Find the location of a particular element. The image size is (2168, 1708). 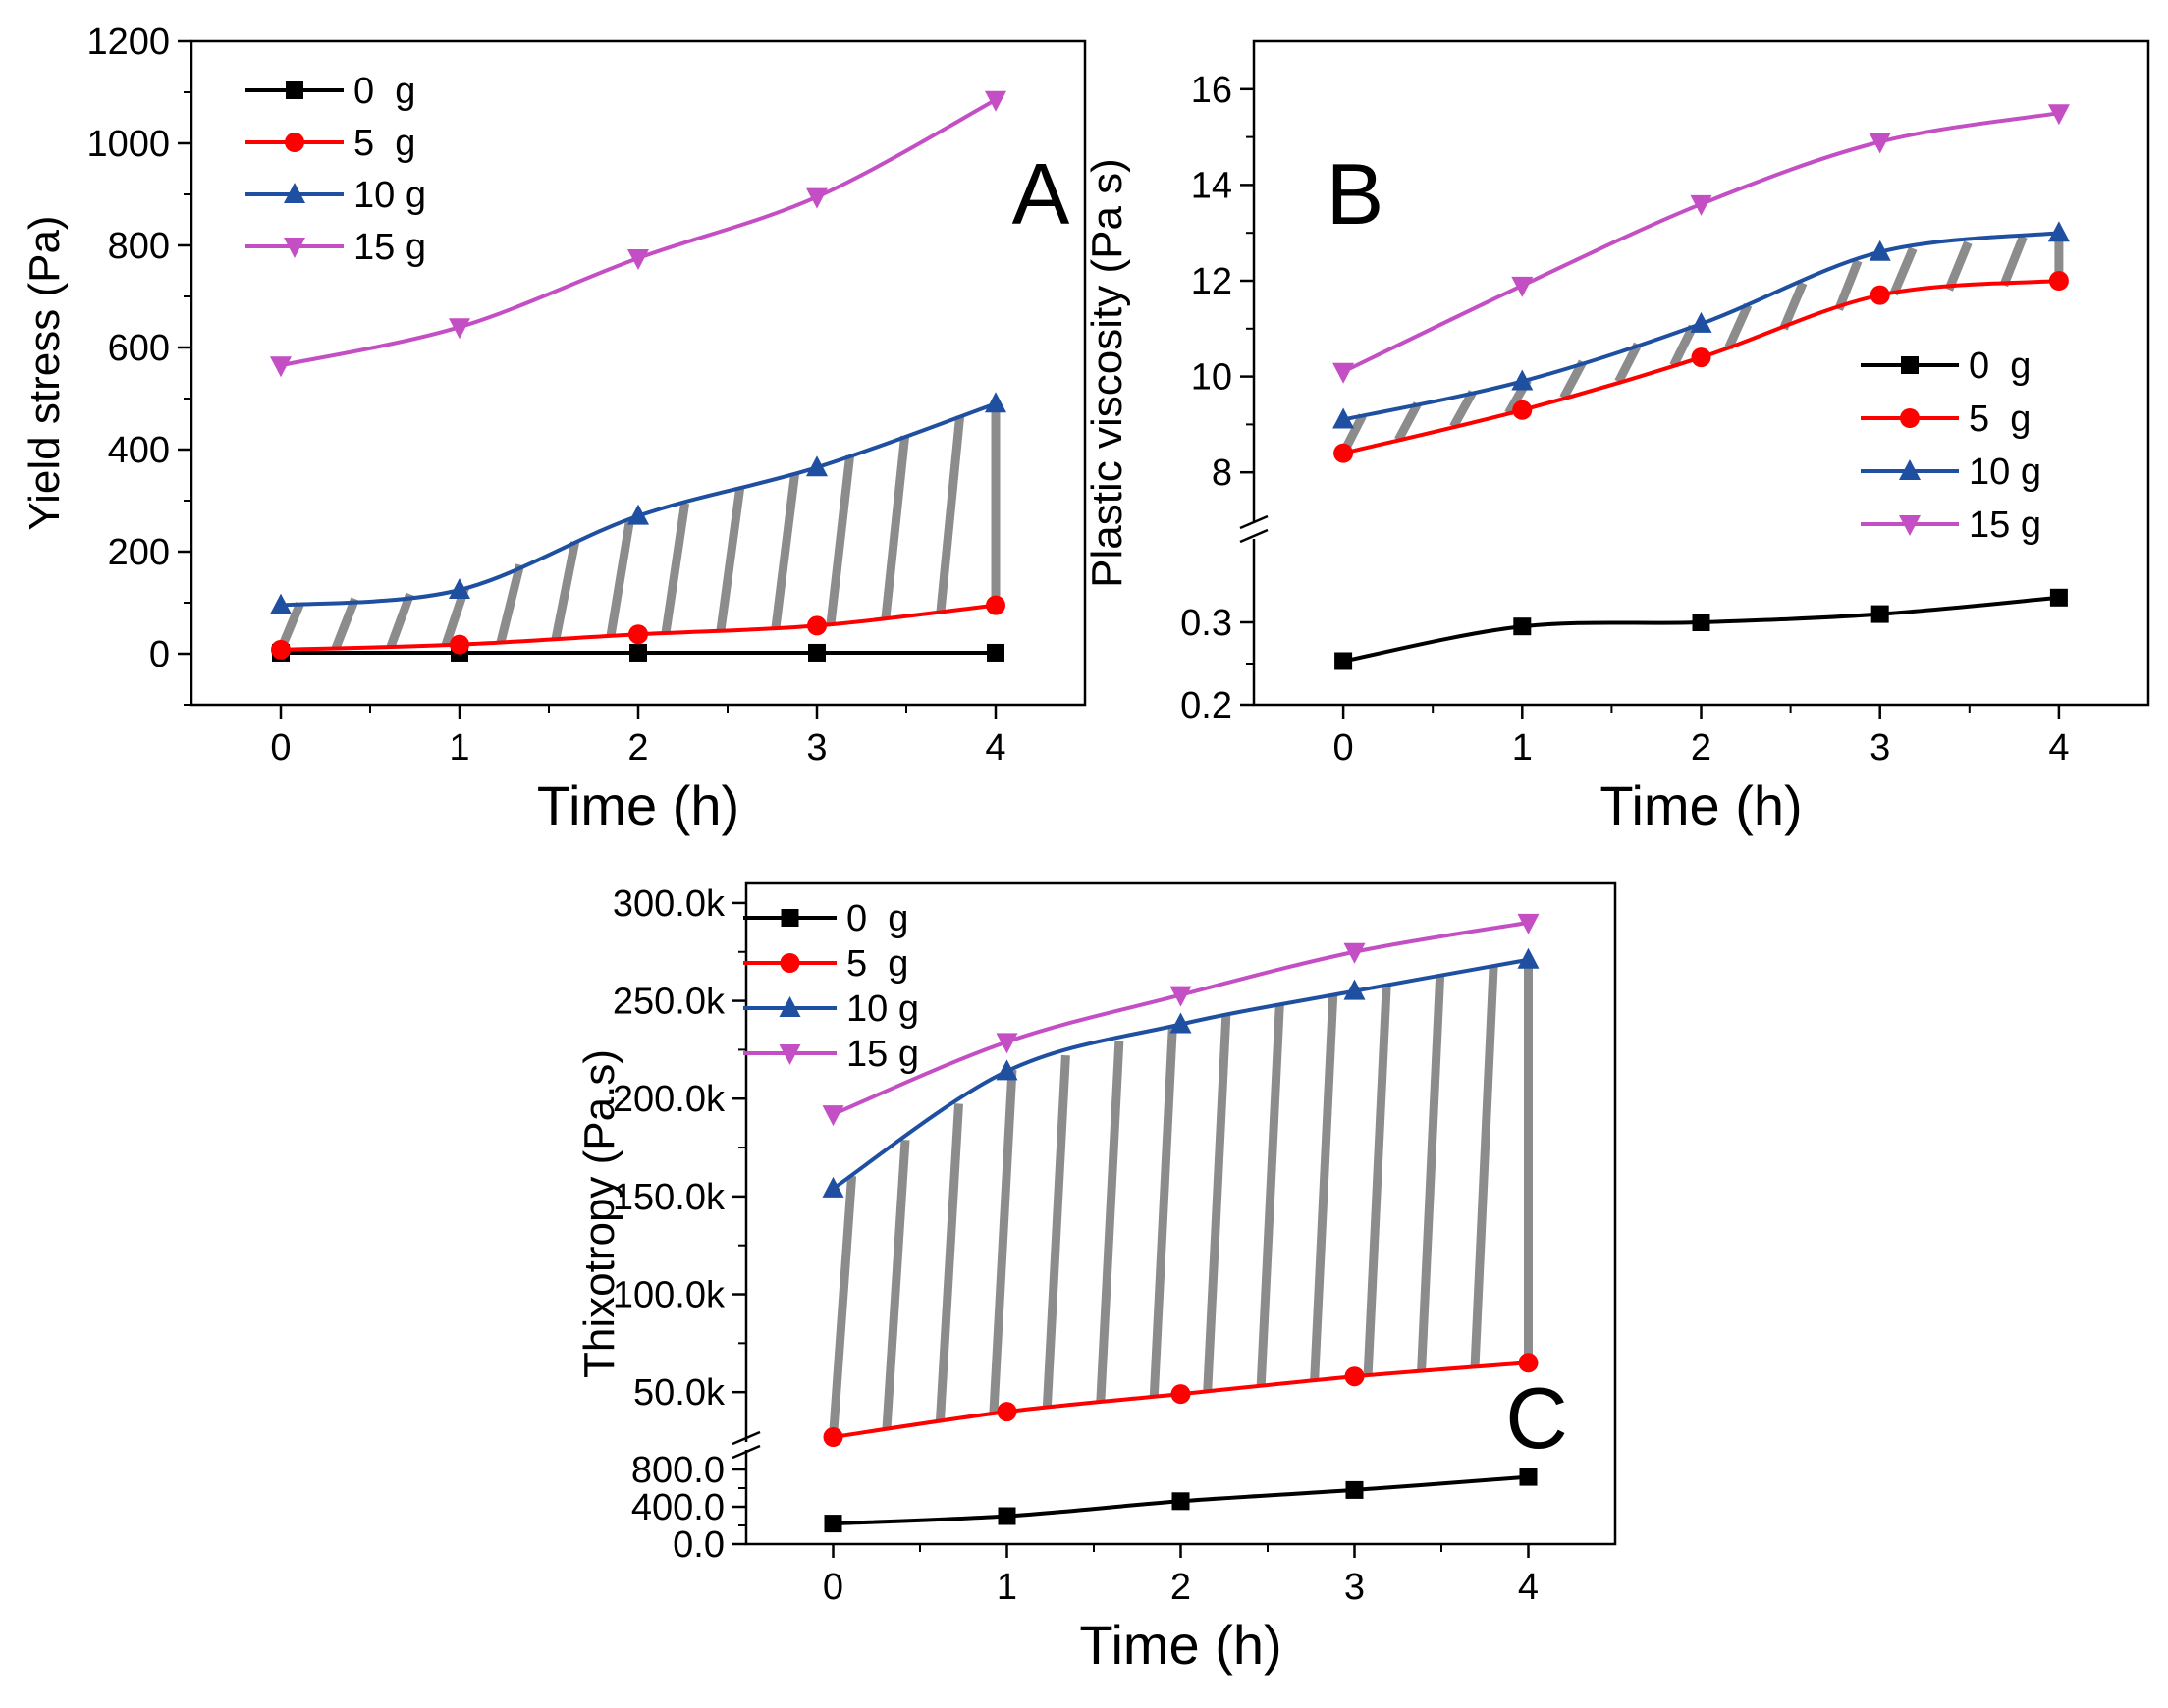

y-tick-label: 200.0k is located at coordinates (669, 1099).